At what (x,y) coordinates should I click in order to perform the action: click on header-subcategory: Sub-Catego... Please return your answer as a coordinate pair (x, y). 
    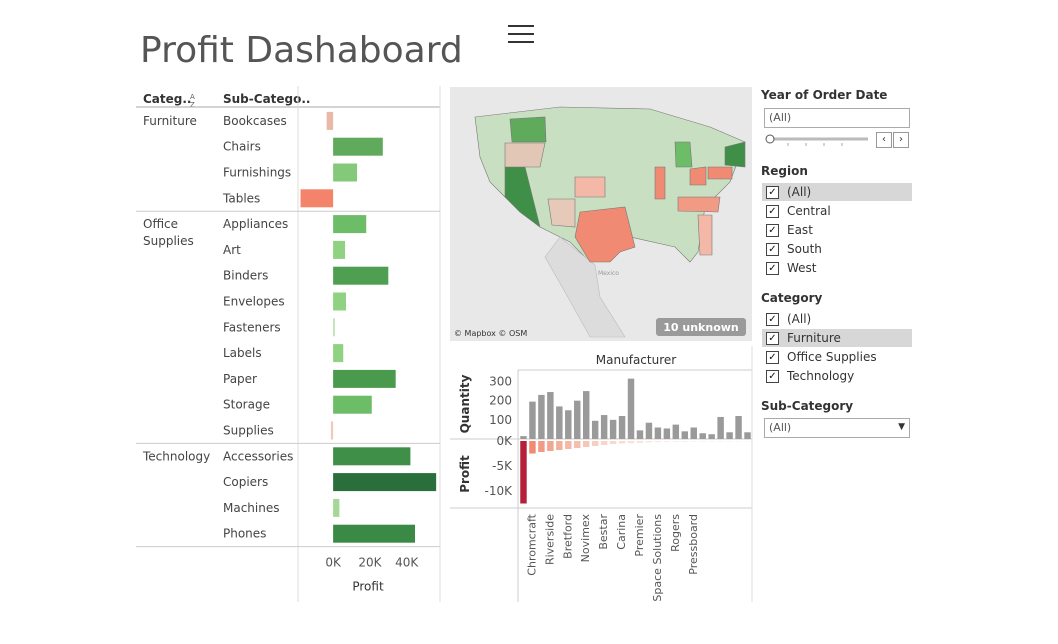
    Looking at the image, I should click on (267, 99).